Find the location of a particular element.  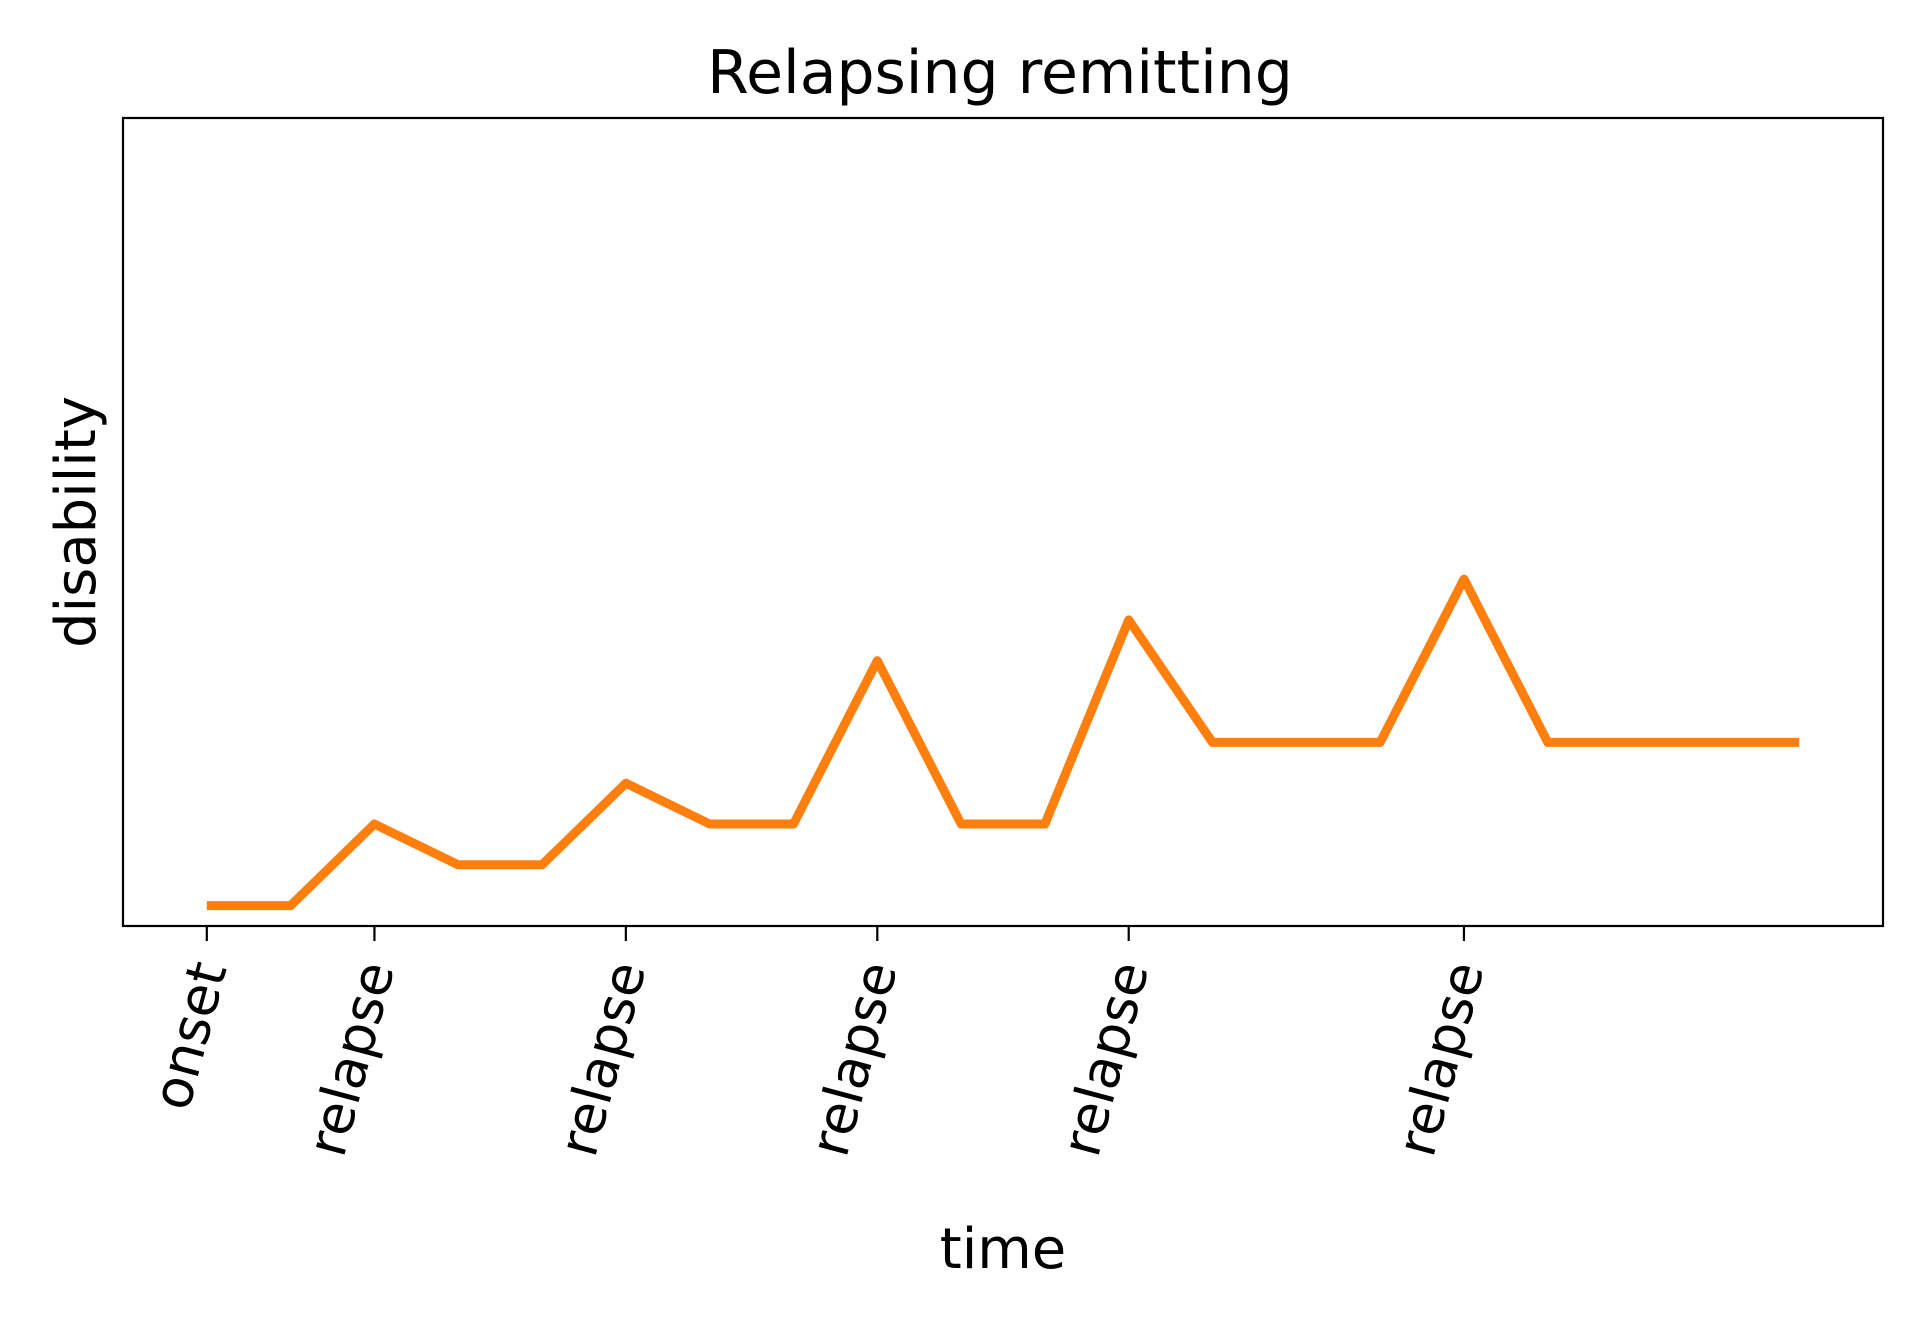

chart-title: Relapsing remitting is located at coordinates (1000, 73).